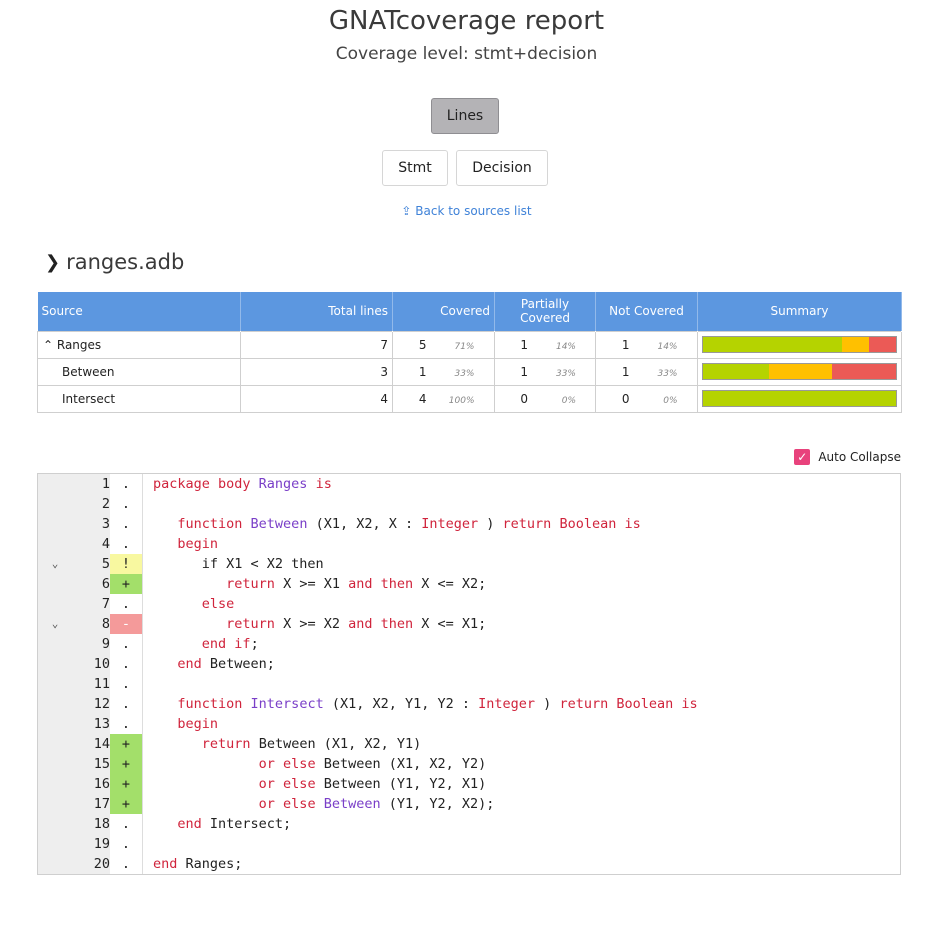 This screenshot has width=933, height=929. Describe the element at coordinates (524, 344) in the screenshot. I see `partial-count: 1` at that location.